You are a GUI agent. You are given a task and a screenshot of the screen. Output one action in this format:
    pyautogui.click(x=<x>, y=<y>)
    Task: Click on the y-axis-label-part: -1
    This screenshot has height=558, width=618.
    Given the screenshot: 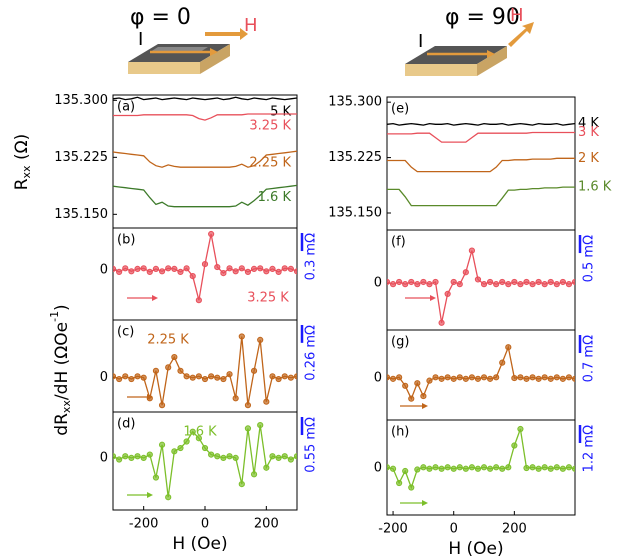 What is the action you would take?
    pyautogui.click(x=54, y=316)
    